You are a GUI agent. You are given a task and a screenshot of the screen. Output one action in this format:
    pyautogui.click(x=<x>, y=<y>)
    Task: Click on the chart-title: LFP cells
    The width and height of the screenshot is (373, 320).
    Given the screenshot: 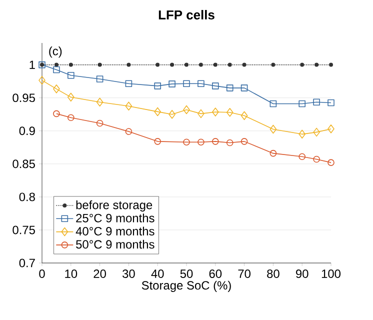 What is the action you would take?
    pyautogui.click(x=186, y=15)
    